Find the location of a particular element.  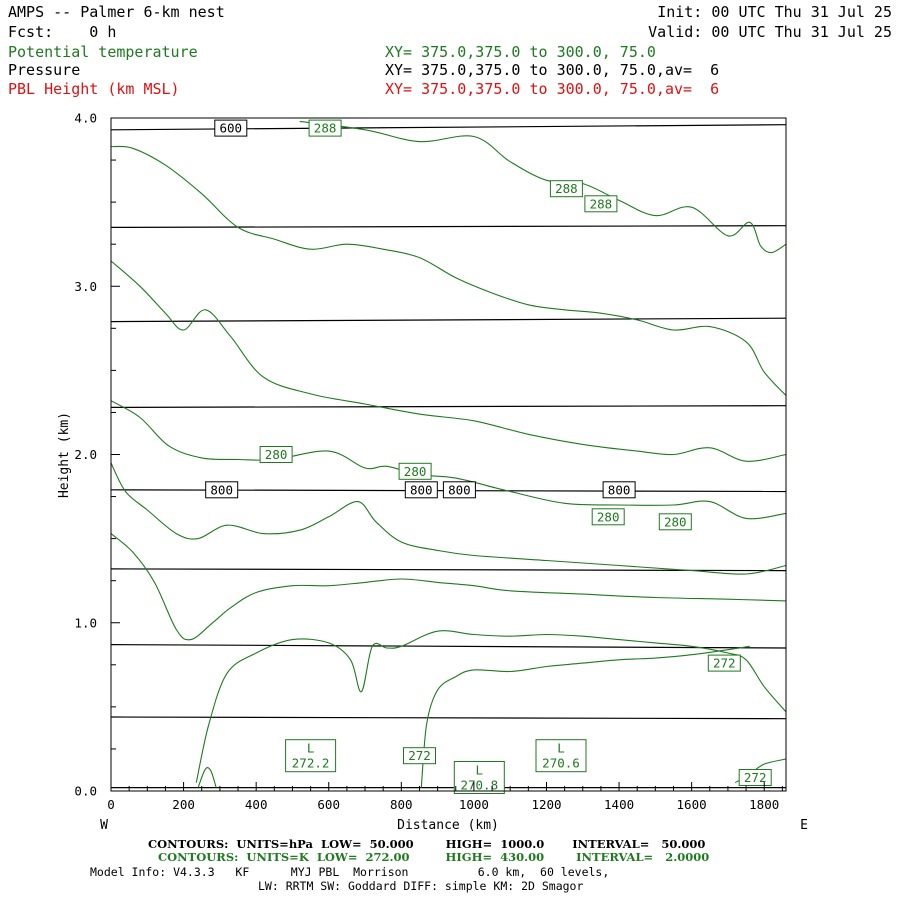

theta-label-6: 280 is located at coordinates (675, 521).